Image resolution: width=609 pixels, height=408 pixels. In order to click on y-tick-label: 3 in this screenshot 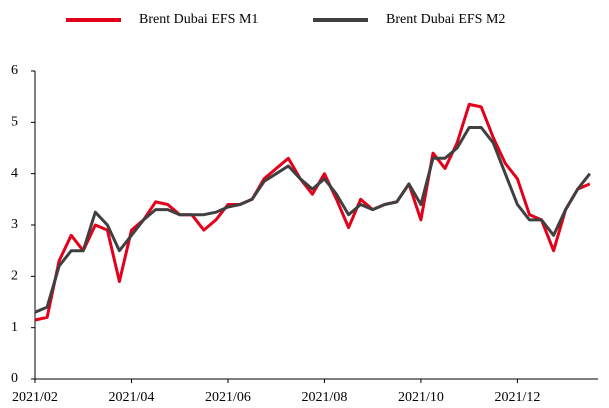, I will do `click(14, 224)`.